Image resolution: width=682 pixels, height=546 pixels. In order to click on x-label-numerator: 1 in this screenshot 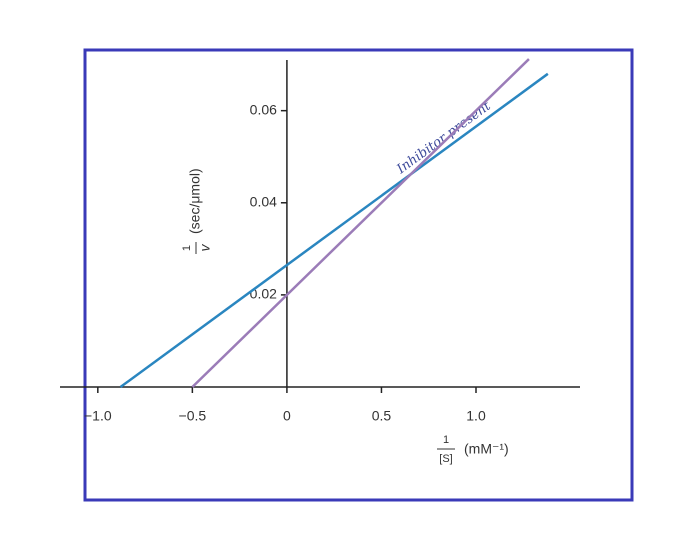, I will do `click(446, 440)`.